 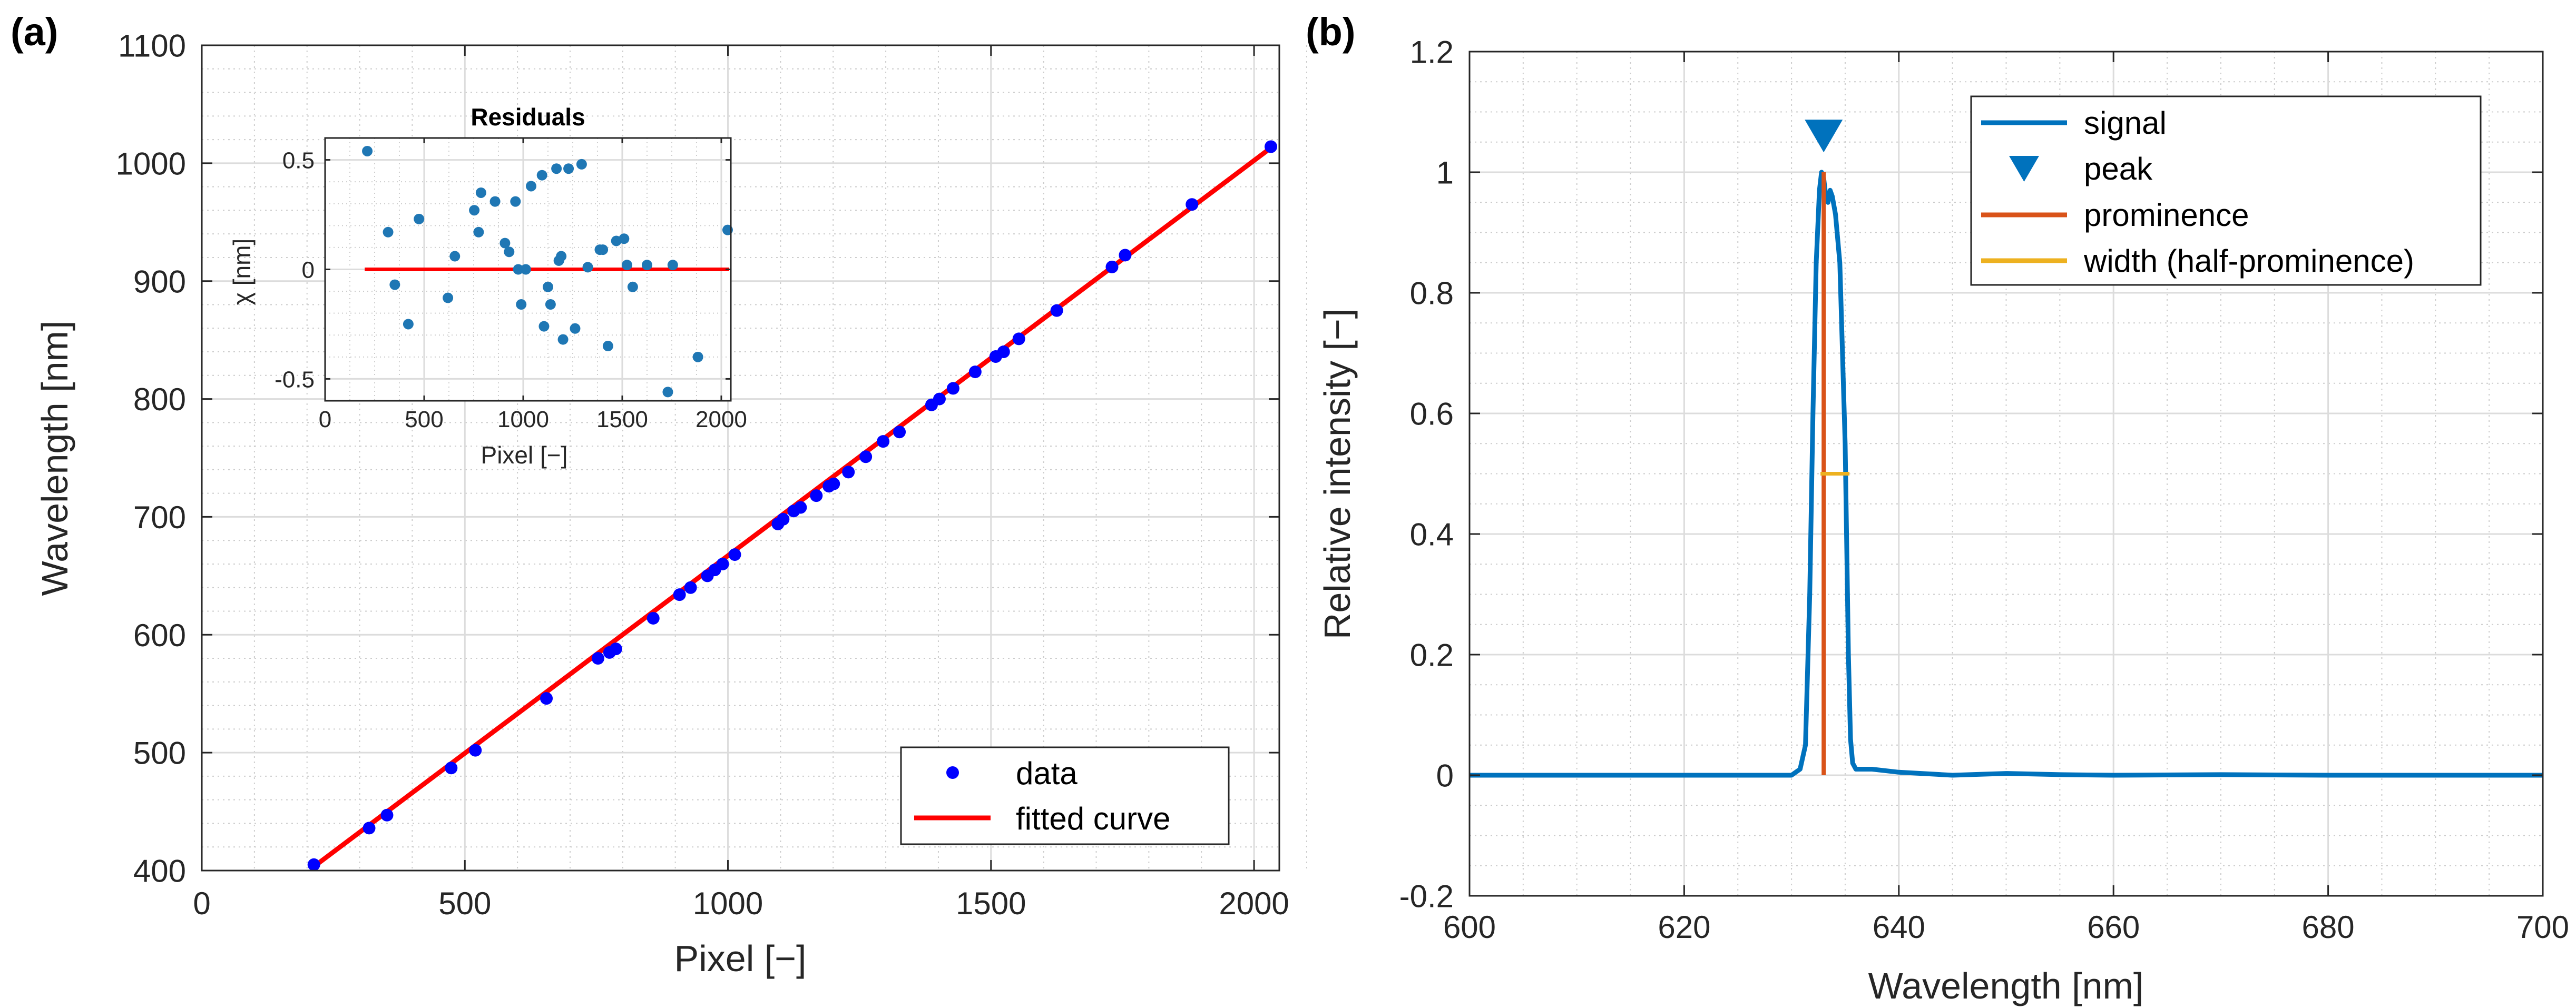 What do you see at coordinates (1426, 474) in the screenshot?
I see `panel-b-y-tick-labels: -0.2 0 0.2 0.4 0.6 0.8 1 1.2` at bounding box center [1426, 474].